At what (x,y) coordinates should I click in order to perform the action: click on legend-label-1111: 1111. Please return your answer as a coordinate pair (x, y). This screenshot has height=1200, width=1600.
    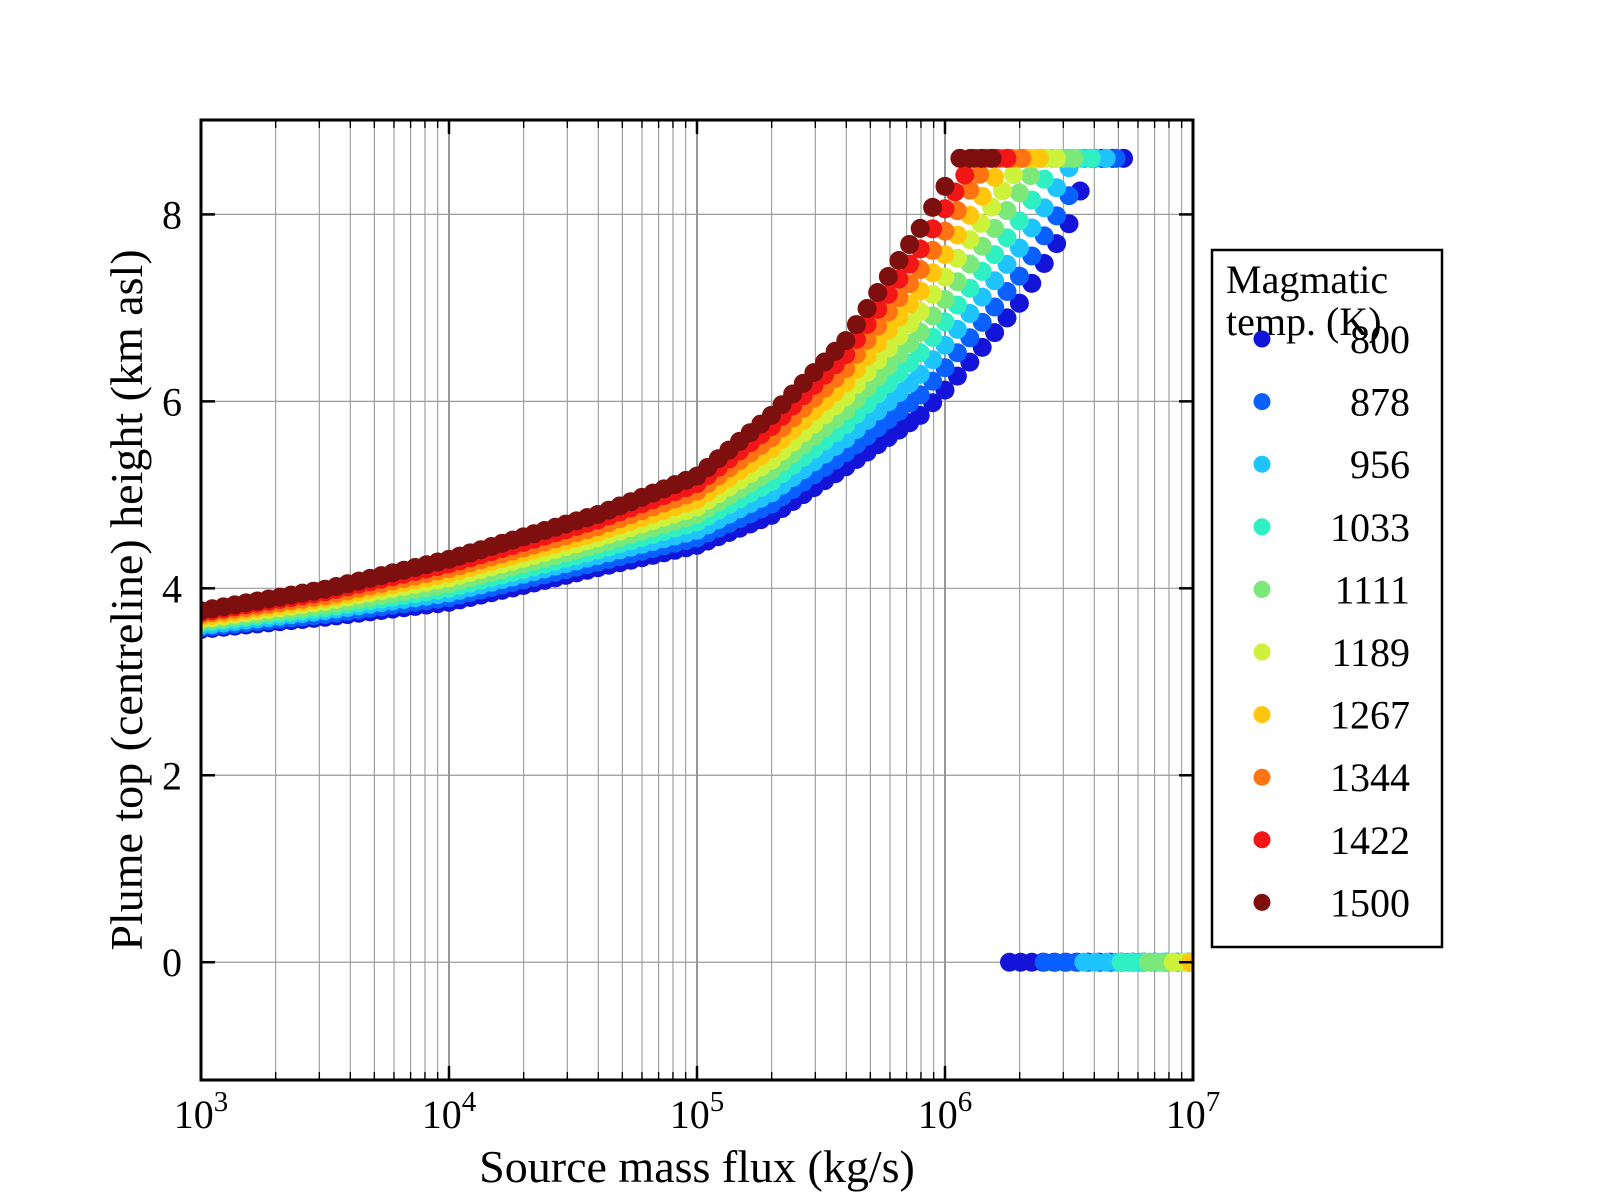
    Looking at the image, I should click on (1372, 589).